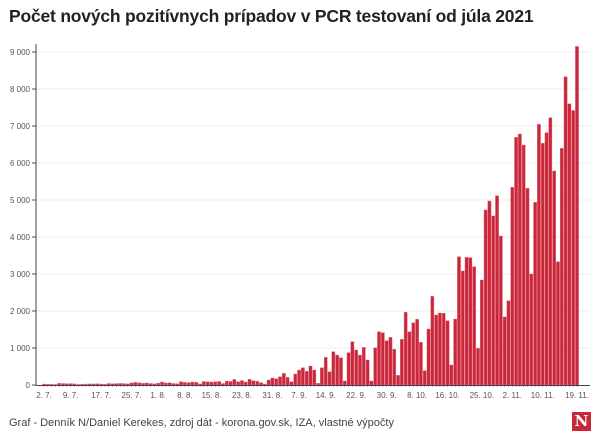  I want to click on x-tick-label: 31. 8., so click(272, 395).